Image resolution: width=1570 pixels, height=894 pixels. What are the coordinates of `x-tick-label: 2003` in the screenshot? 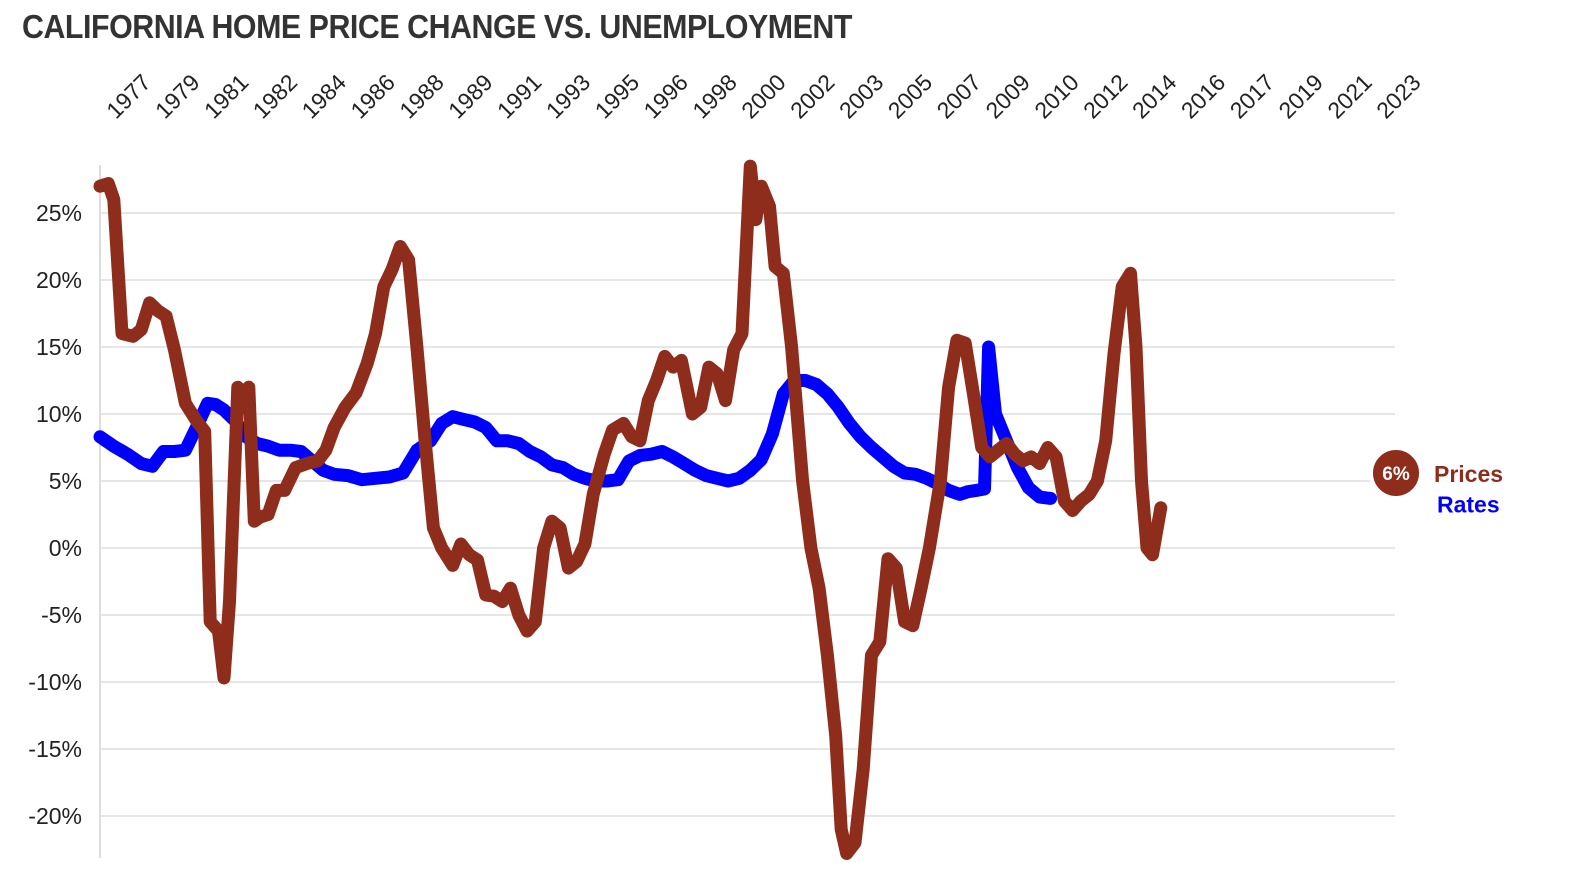 It's located at (861, 96).